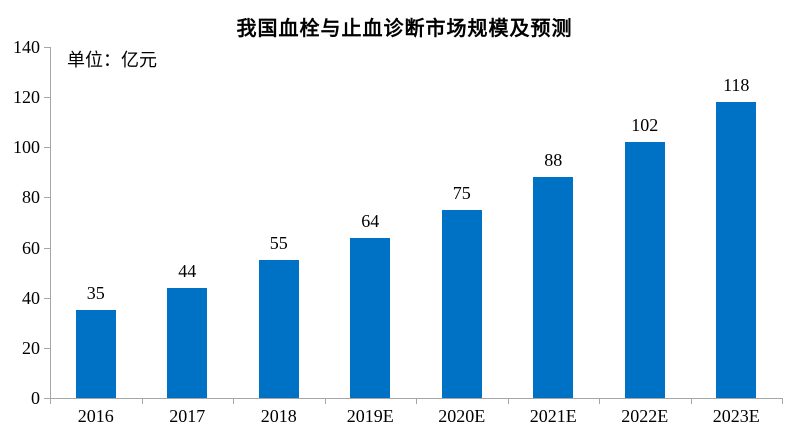  What do you see at coordinates (736, 416) in the screenshot?
I see `x-axis-label: 2023E` at bounding box center [736, 416].